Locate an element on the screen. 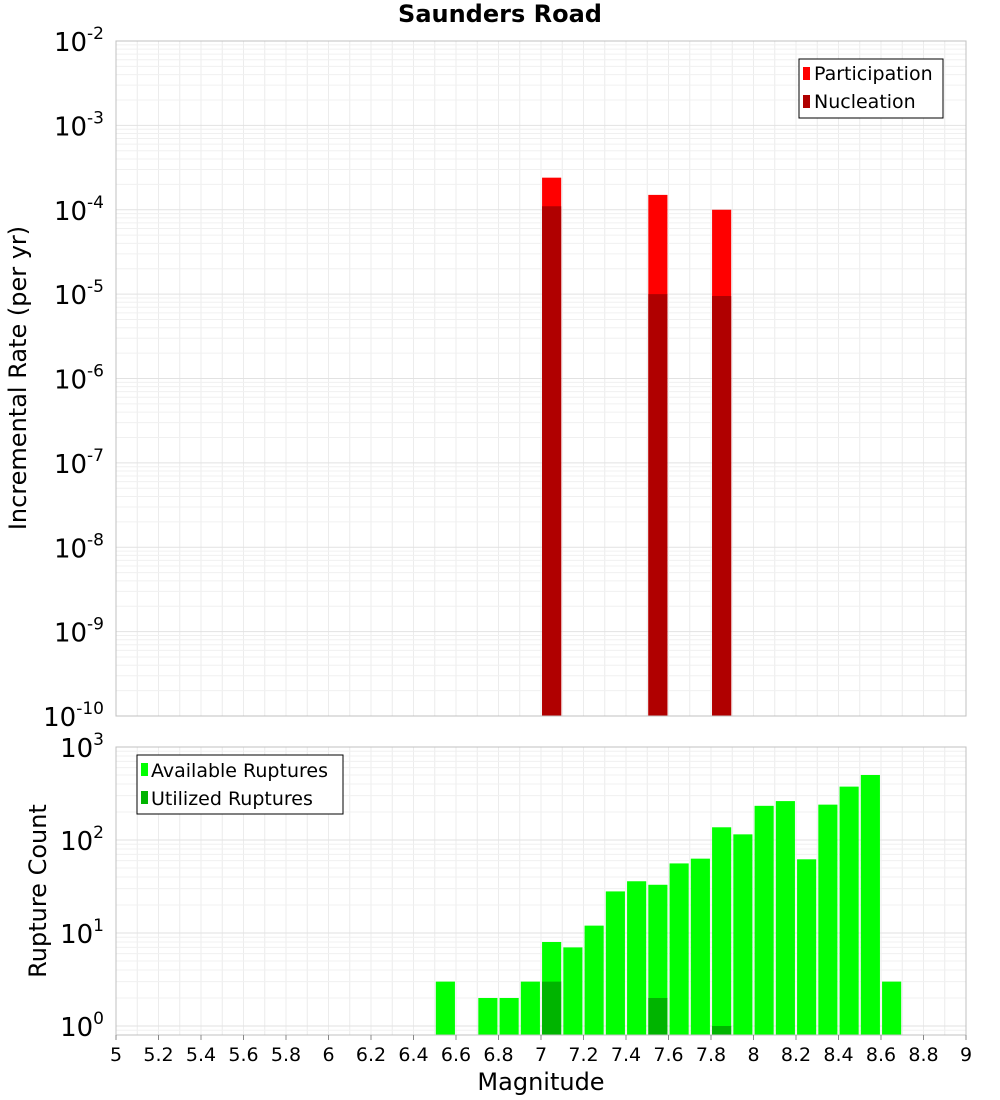 The height and width of the screenshot is (1100, 1000). legend-swatch-available is located at coordinates (144, 769).